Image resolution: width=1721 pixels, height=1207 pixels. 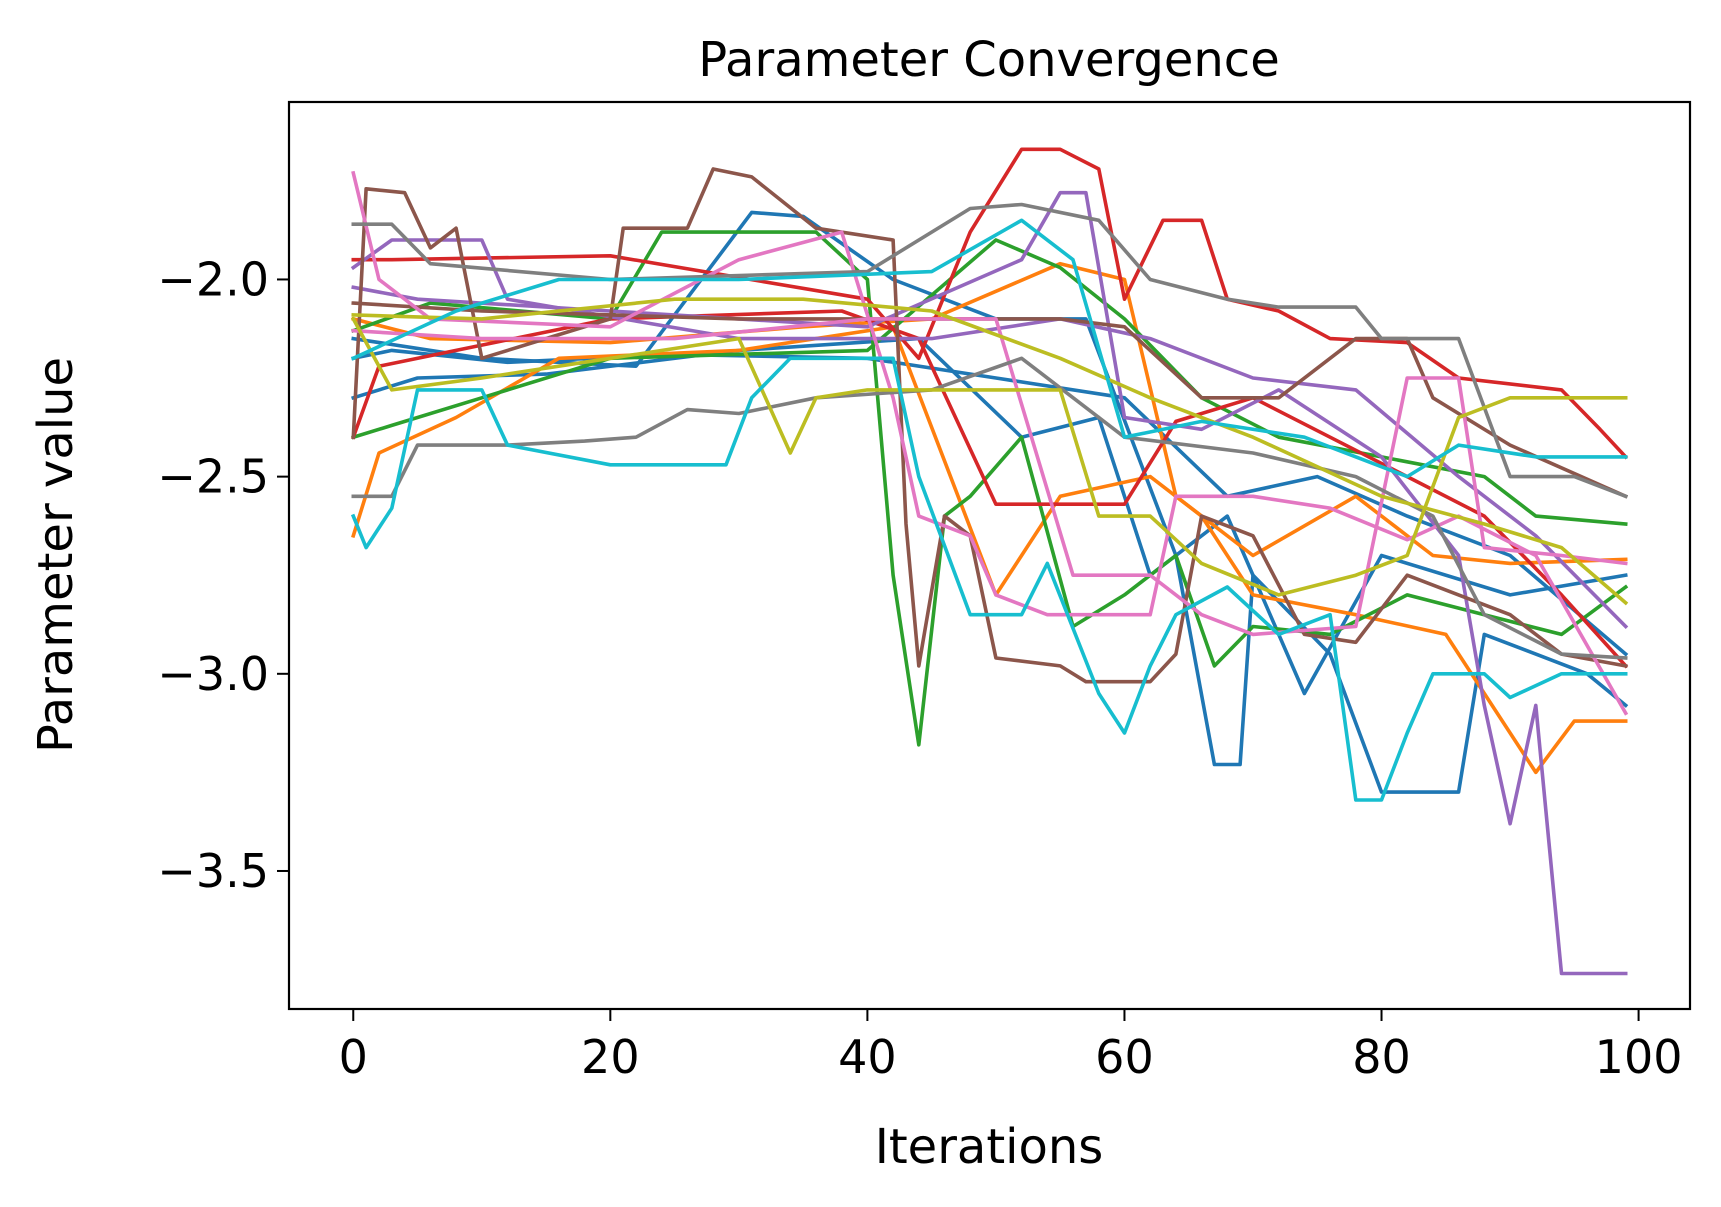 What do you see at coordinates (223, 575) in the screenshot?
I see `y-axis: −2.0 −2.5 −3.0 −3.5` at bounding box center [223, 575].